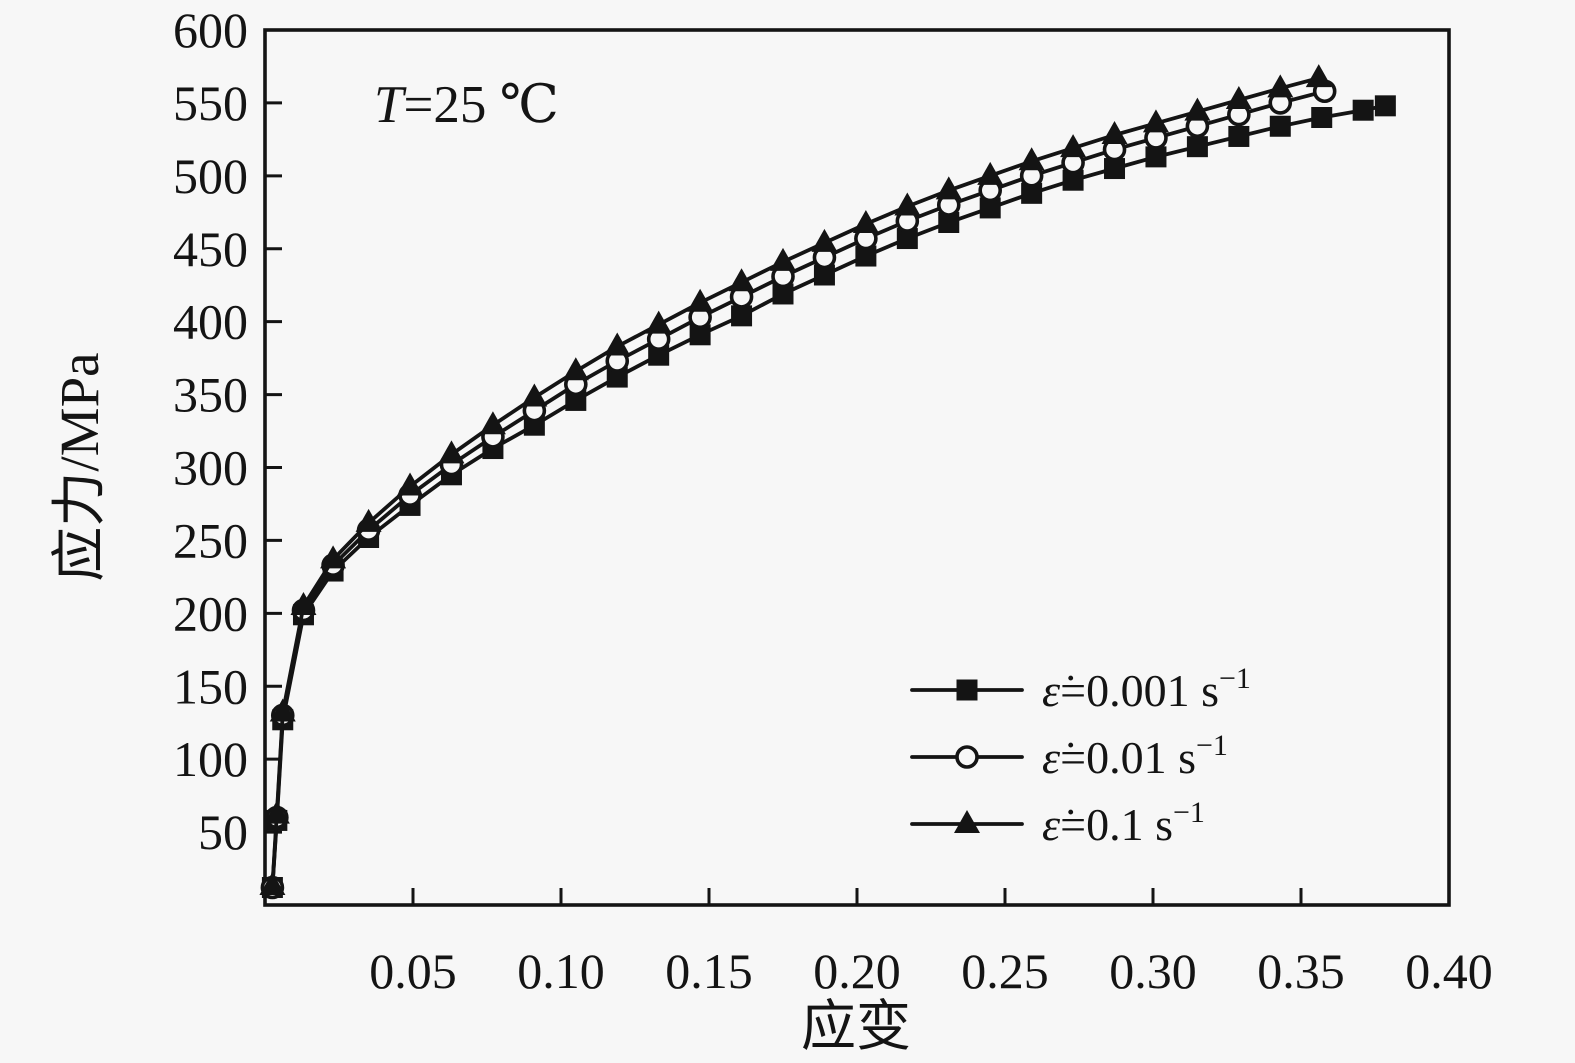  I want to click on x-tick-label: 0.30, so click(1153, 971).